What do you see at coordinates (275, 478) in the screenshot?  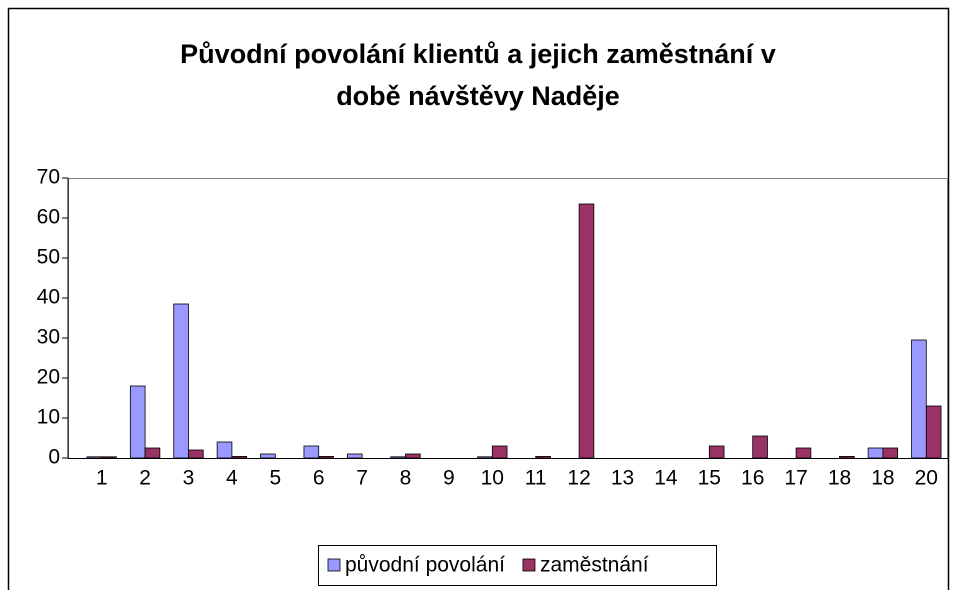 I see `x-tick-label: 5` at bounding box center [275, 478].